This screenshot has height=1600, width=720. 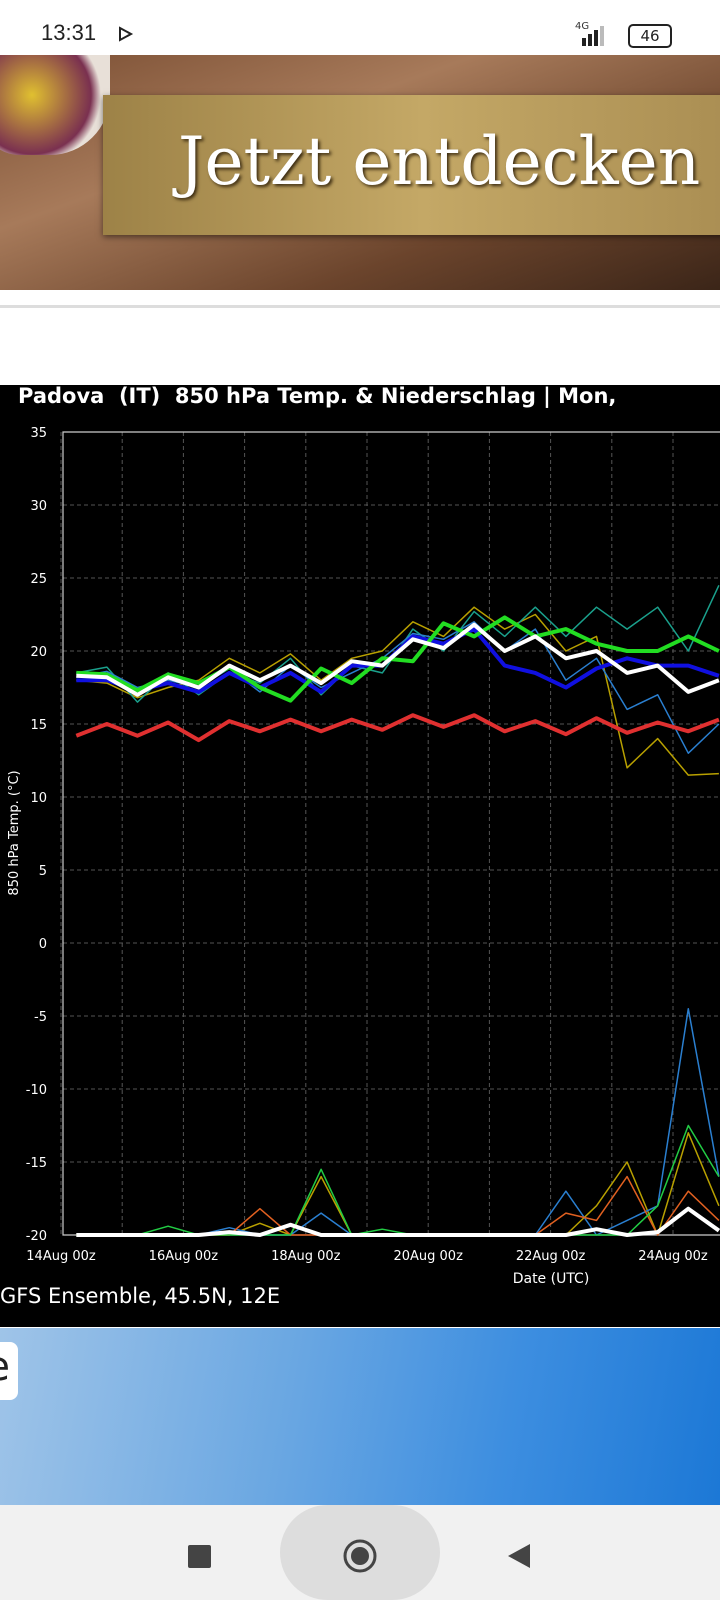 What do you see at coordinates (428, 1256) in the screenshot?
I see `x-tick-label: 20Aug 00z` at bounding box center [428, 1256].